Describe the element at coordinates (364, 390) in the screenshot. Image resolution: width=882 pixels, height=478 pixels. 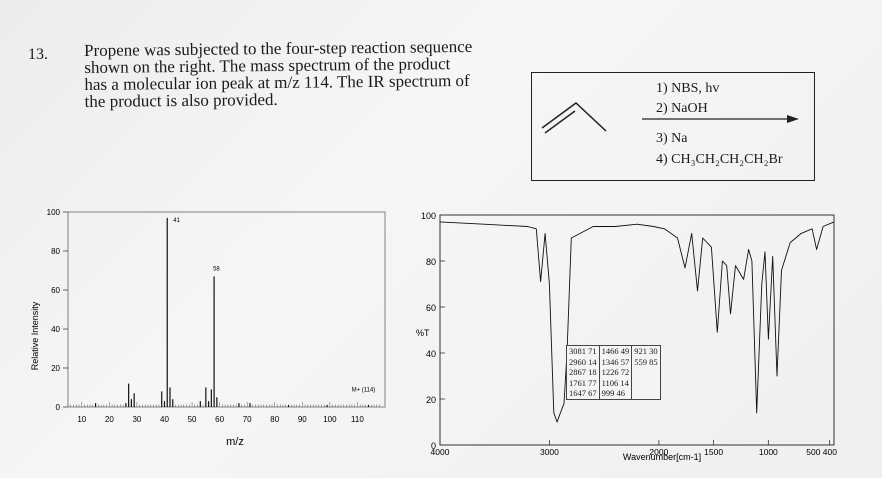
I see `ms-peak-label: M+ (114)` at that location.